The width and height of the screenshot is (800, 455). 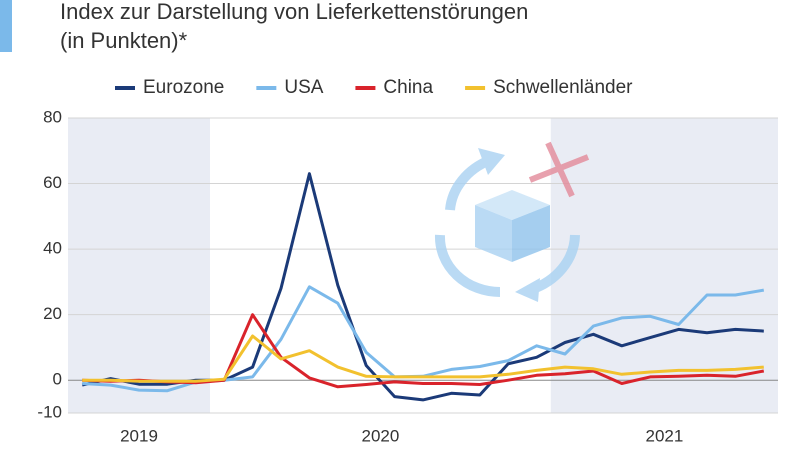 What do you see at coordinates (52, 116) in the screenshot?
I see `y-tick-label: 80` at bounding box center [52, 116].